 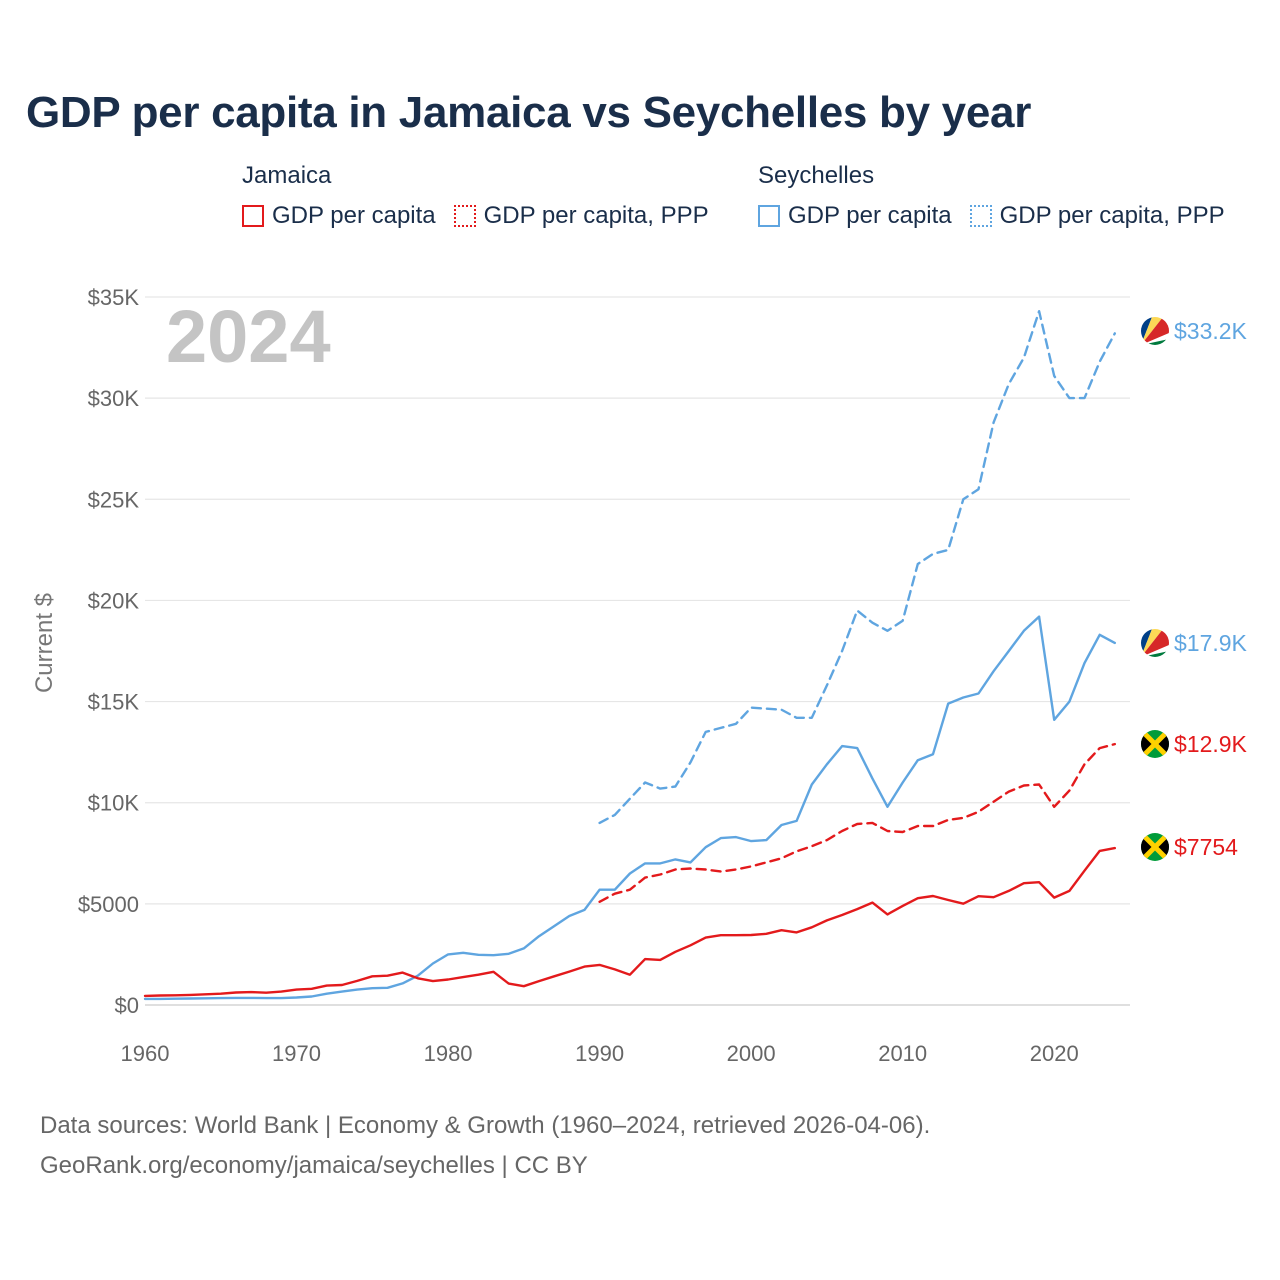 I want to click on legend-item-seychelles-gdp-ppp: GDP per capita, PPP, so click(x=1097, y=216).